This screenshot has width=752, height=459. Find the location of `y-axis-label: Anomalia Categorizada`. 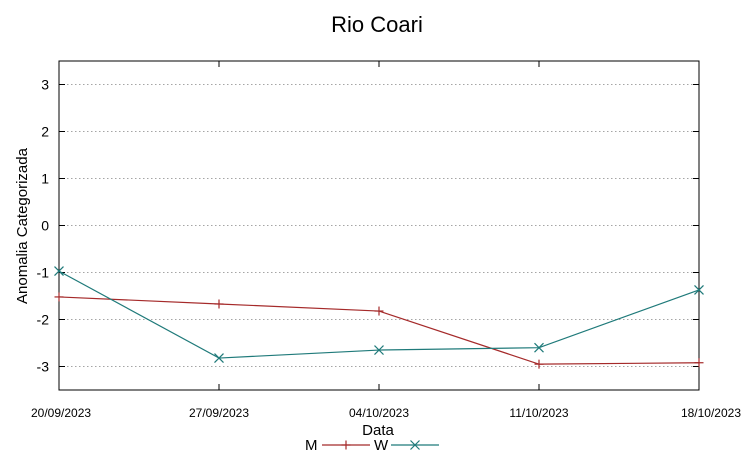

y-axis-label: Anomalia Categorizada is located at coordinates (22, 225).